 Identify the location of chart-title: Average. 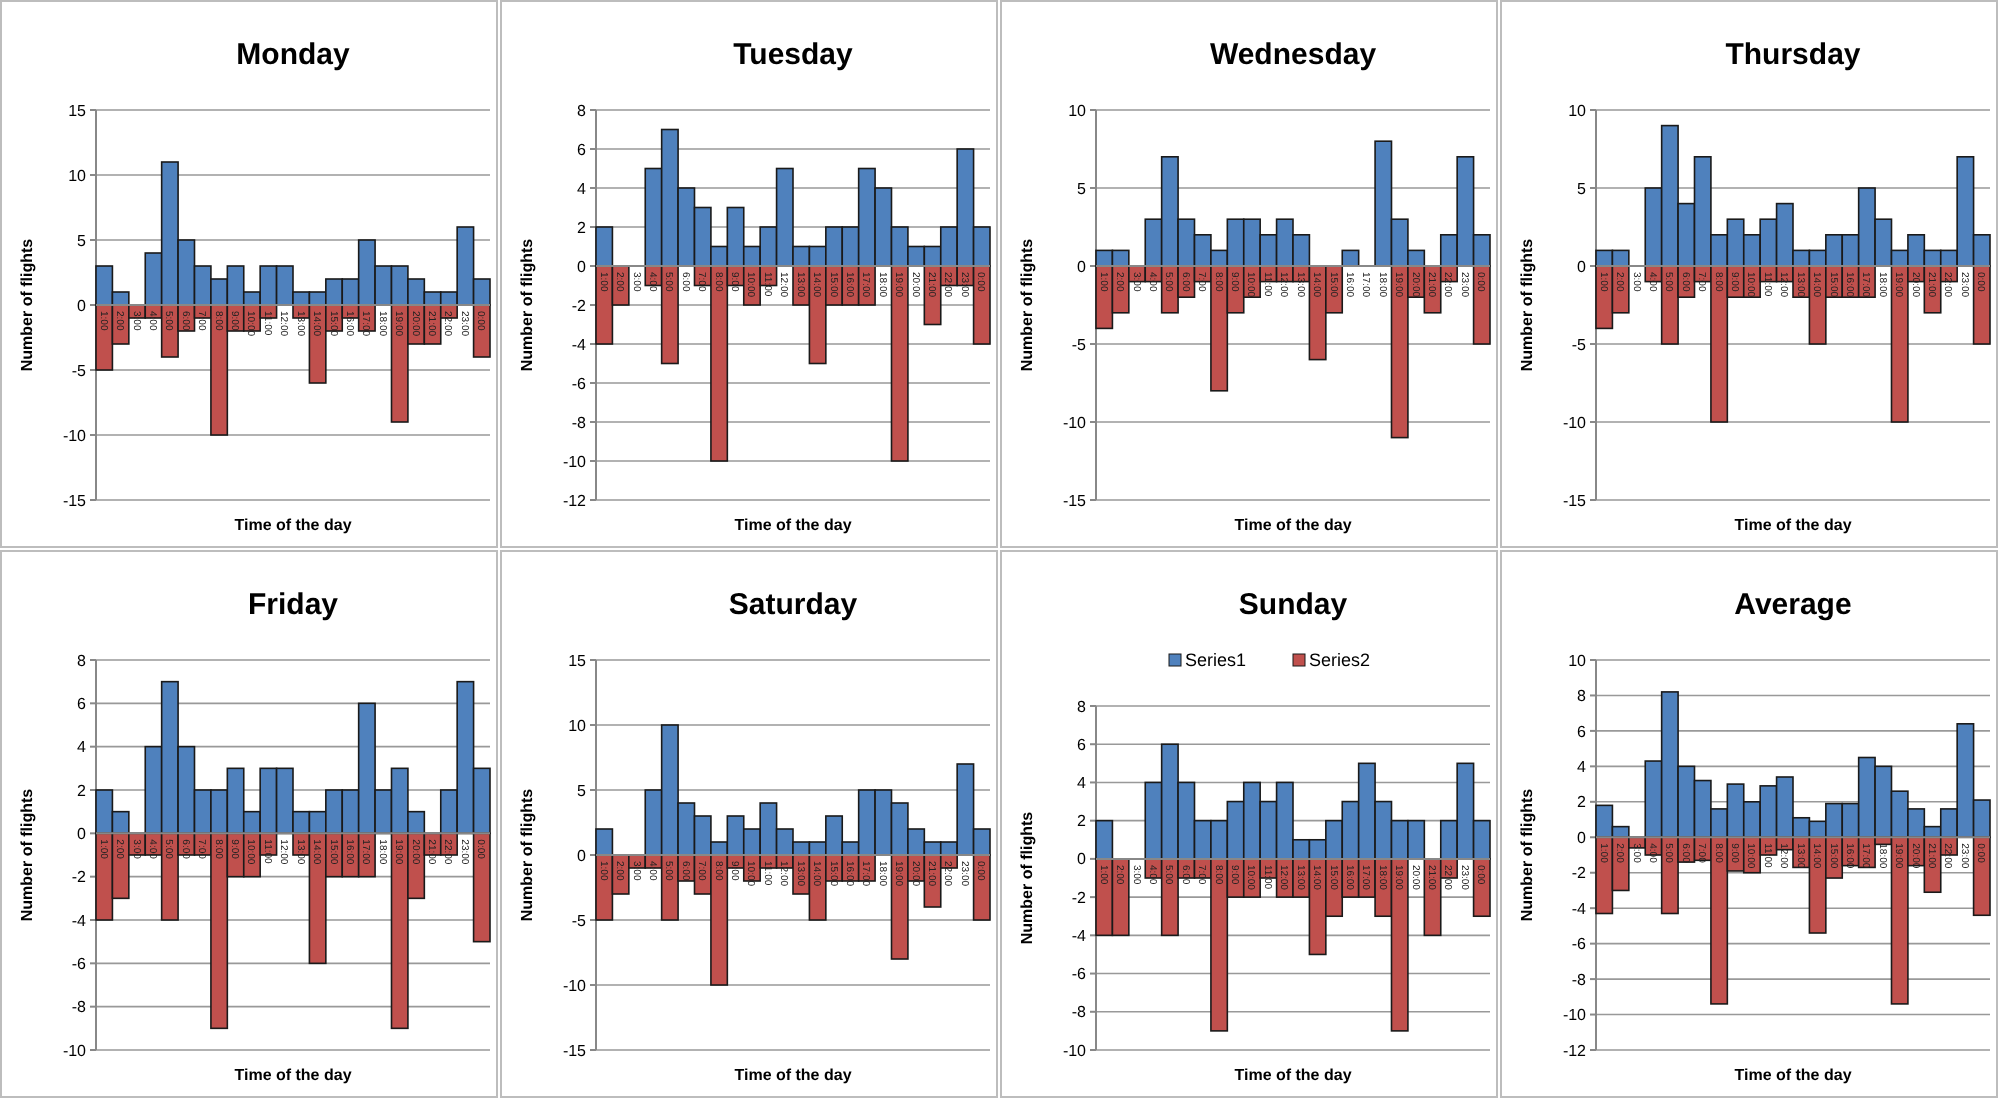
(1793, 605).